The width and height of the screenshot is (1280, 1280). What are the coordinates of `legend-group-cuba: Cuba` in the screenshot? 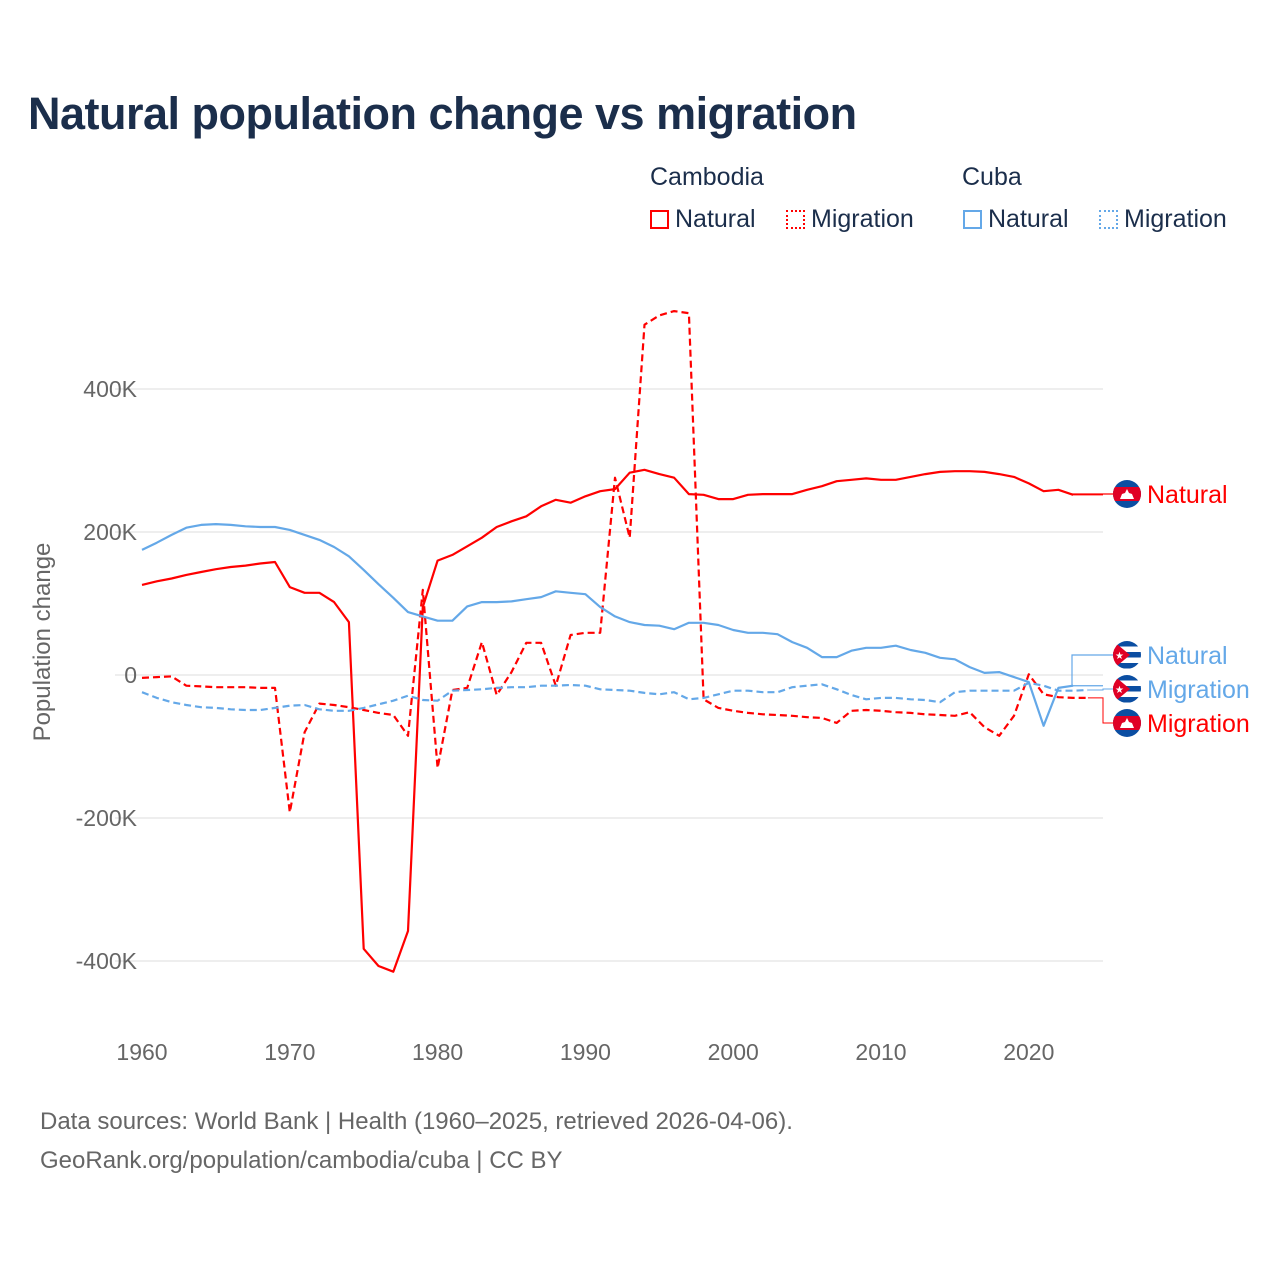 It's located at (992, 177).